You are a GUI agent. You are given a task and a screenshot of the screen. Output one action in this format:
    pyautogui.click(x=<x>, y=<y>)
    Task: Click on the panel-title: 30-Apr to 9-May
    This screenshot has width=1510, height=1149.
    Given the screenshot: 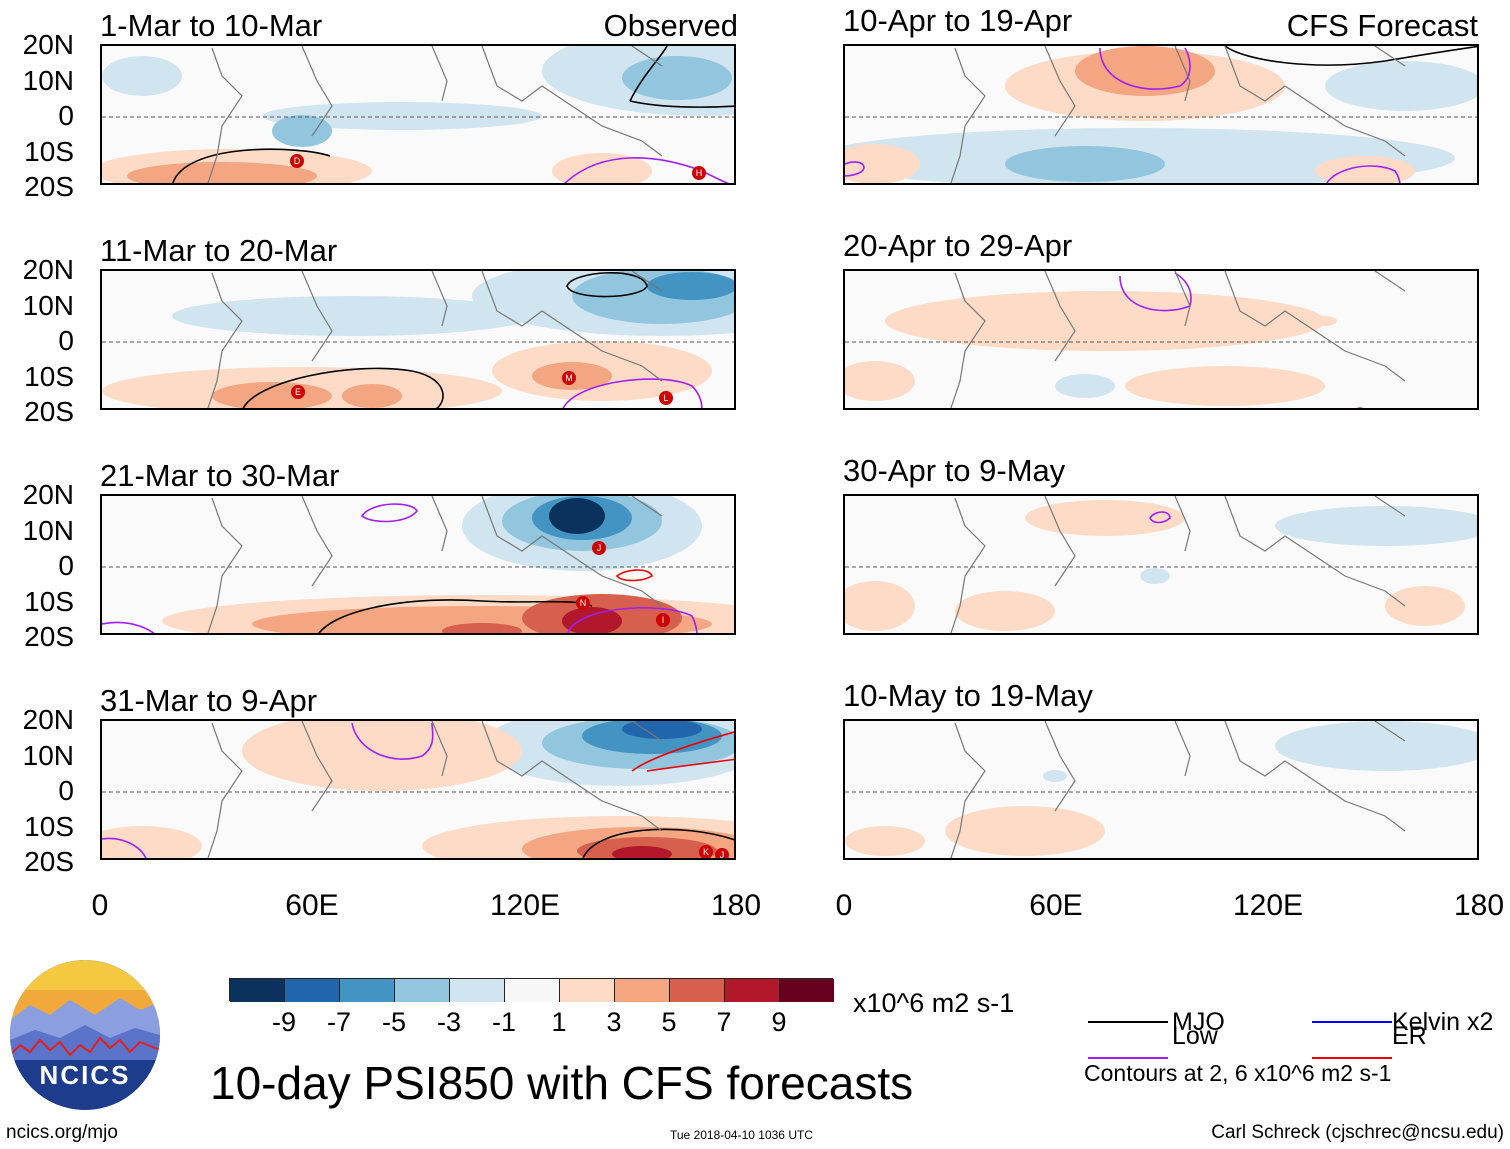 What is the action you would take?
    pyautogui.click(x=954, y=470)
    